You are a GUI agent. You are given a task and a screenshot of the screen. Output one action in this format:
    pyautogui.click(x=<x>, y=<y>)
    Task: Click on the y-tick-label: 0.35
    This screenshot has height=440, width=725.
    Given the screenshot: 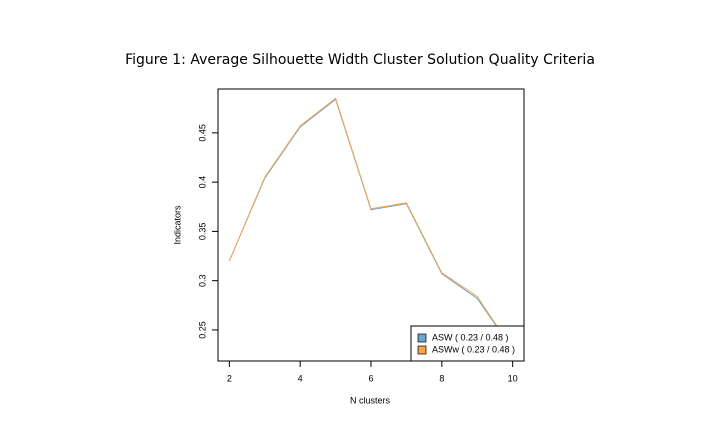 What is the action you would take?
    pyautogui.click(x=202, y=232)
    